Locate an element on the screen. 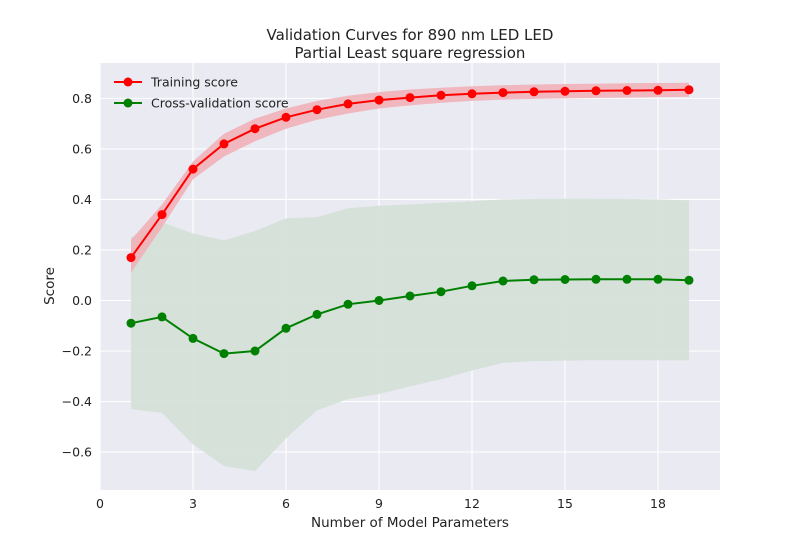 The height and width of the screenshot is (550, 800). y-tick-label: −0.4 is located at coordinates (77, 401).